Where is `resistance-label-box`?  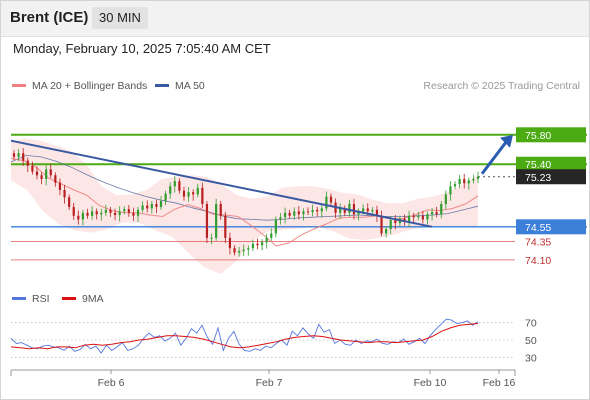 resistance-label-box is located at coordinates (551, 164).